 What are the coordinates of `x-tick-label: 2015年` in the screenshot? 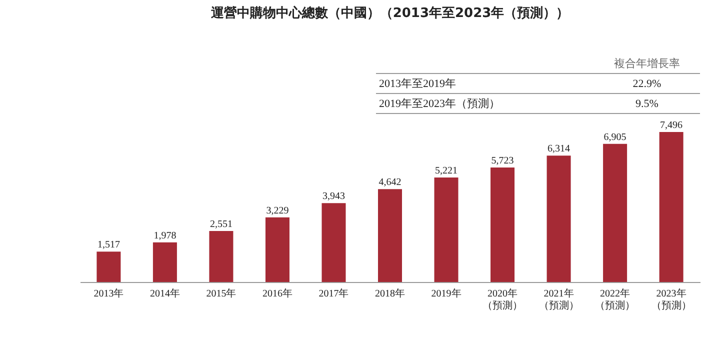 It's located at (221, 294).